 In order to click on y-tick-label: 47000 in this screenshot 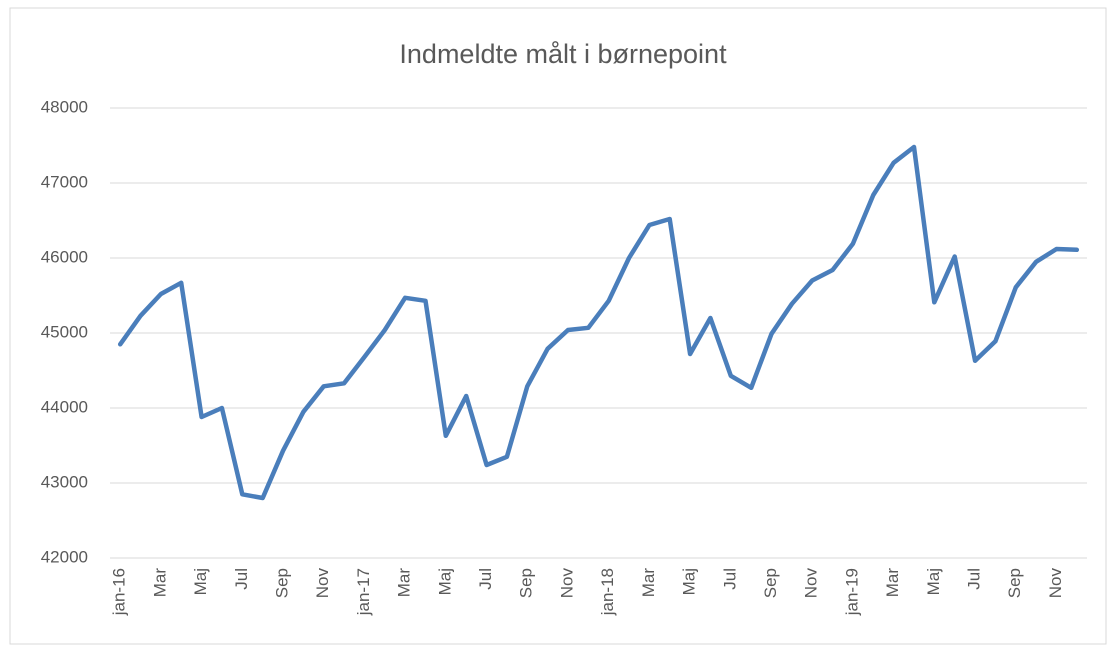, I will do `click(64, 181)`.